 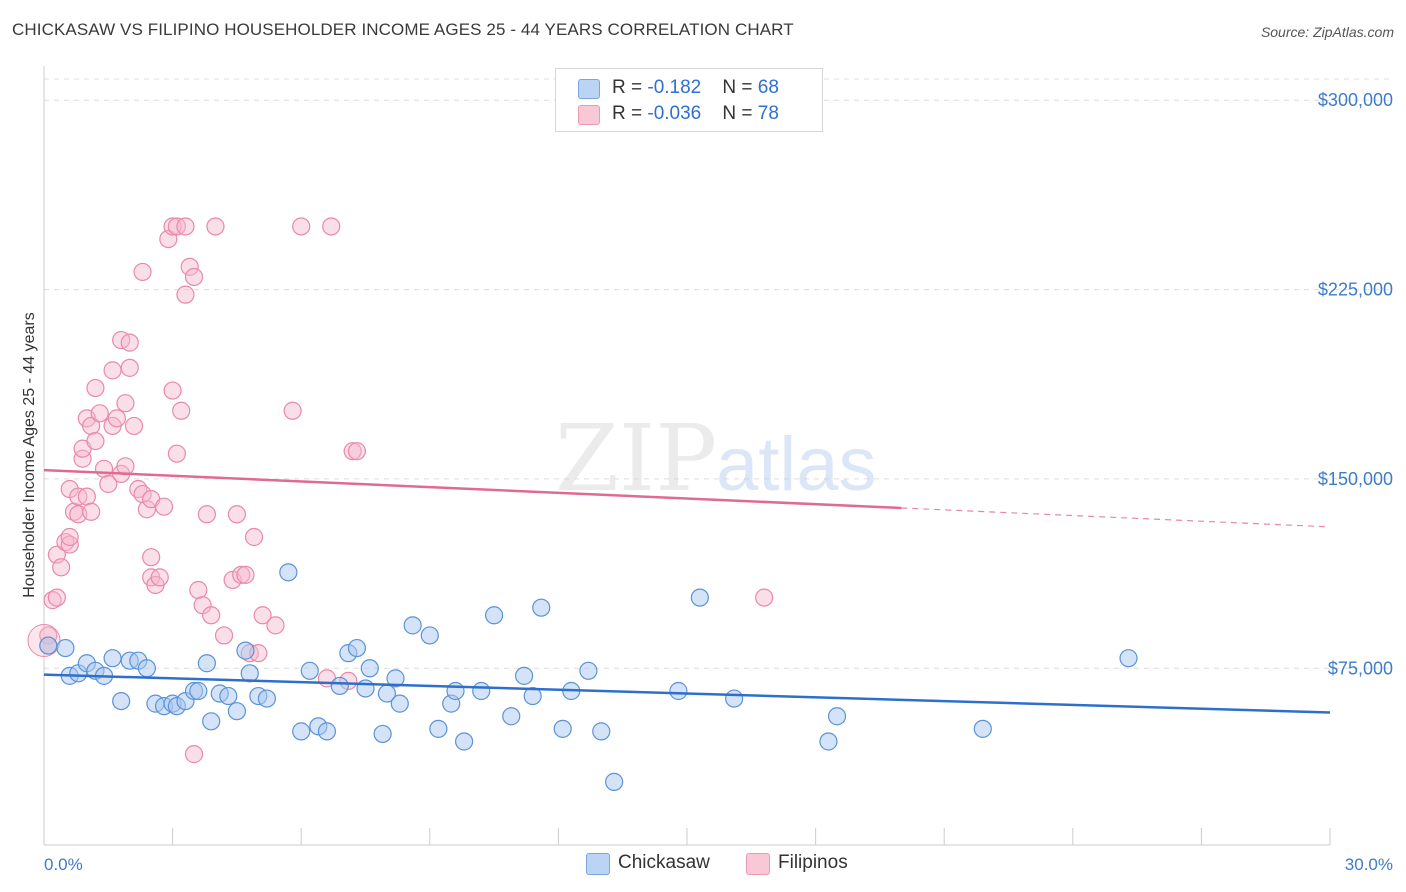 What do you see at coordinates (813, 862) in the screenshot?
I see `filipinos-label: Filipinos` at bounding box center [813, 862].